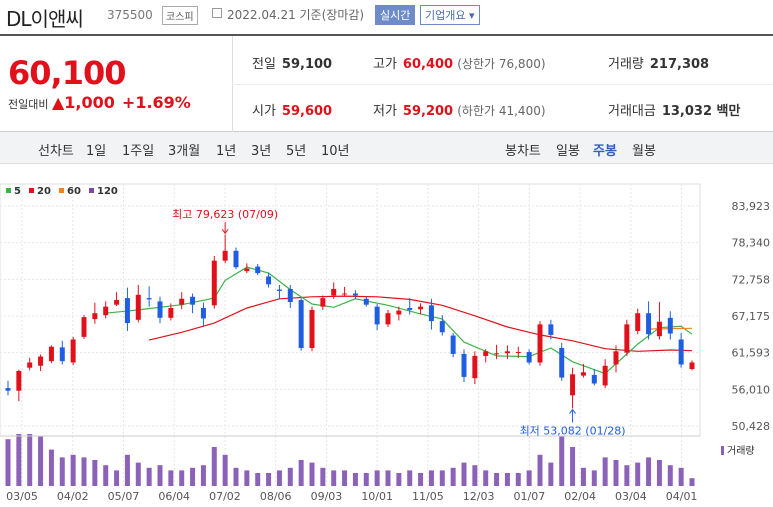  I want to click on low-annotation: 최저 53,082 (01/28), so click(573, 431).